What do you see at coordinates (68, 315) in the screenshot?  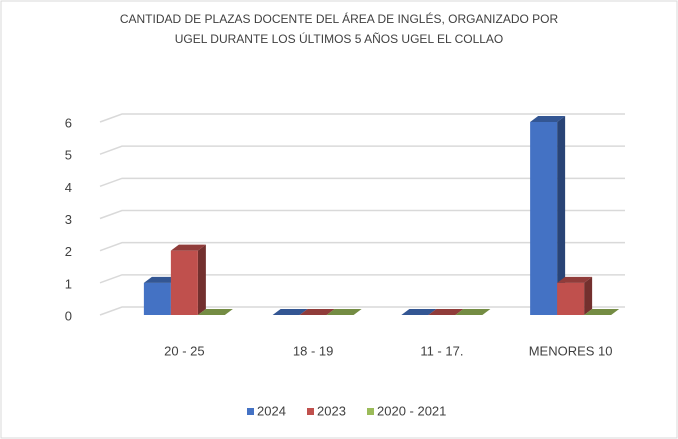 I see `y-tick-label: 0` at bounding box center [68, 315].